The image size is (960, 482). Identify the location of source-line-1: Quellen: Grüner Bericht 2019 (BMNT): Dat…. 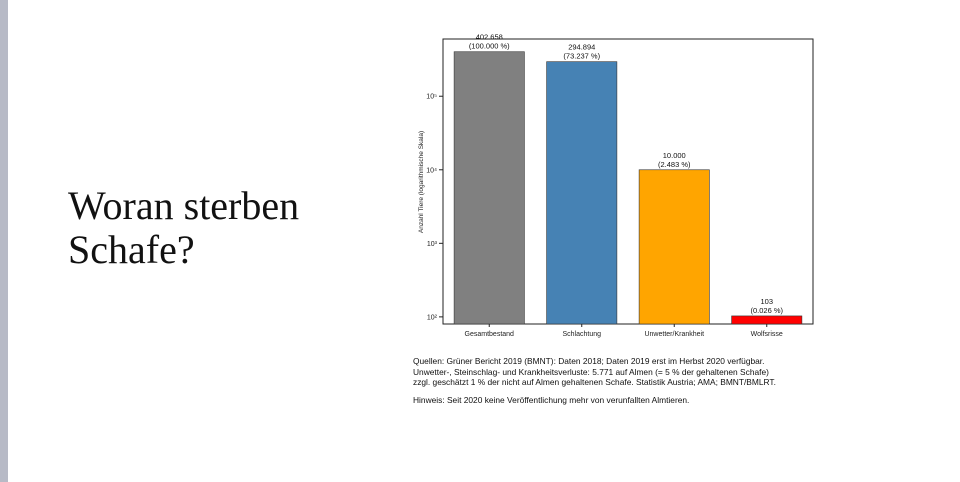
(589, 361).